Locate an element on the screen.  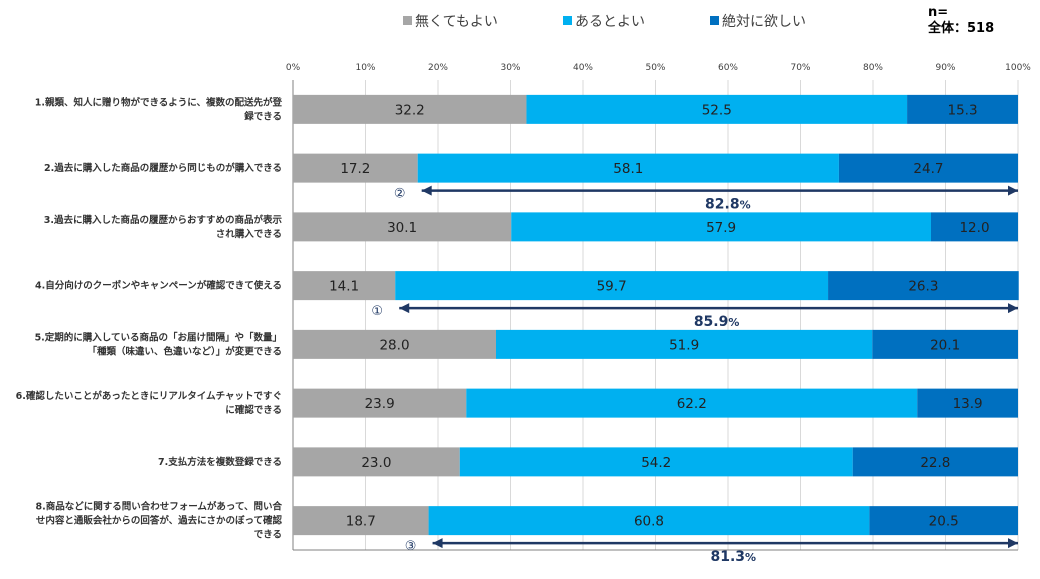
category-label: 1.親類、知人に贈り物ができるように、複数の配送先が登 is located at coordinates (159, 102).